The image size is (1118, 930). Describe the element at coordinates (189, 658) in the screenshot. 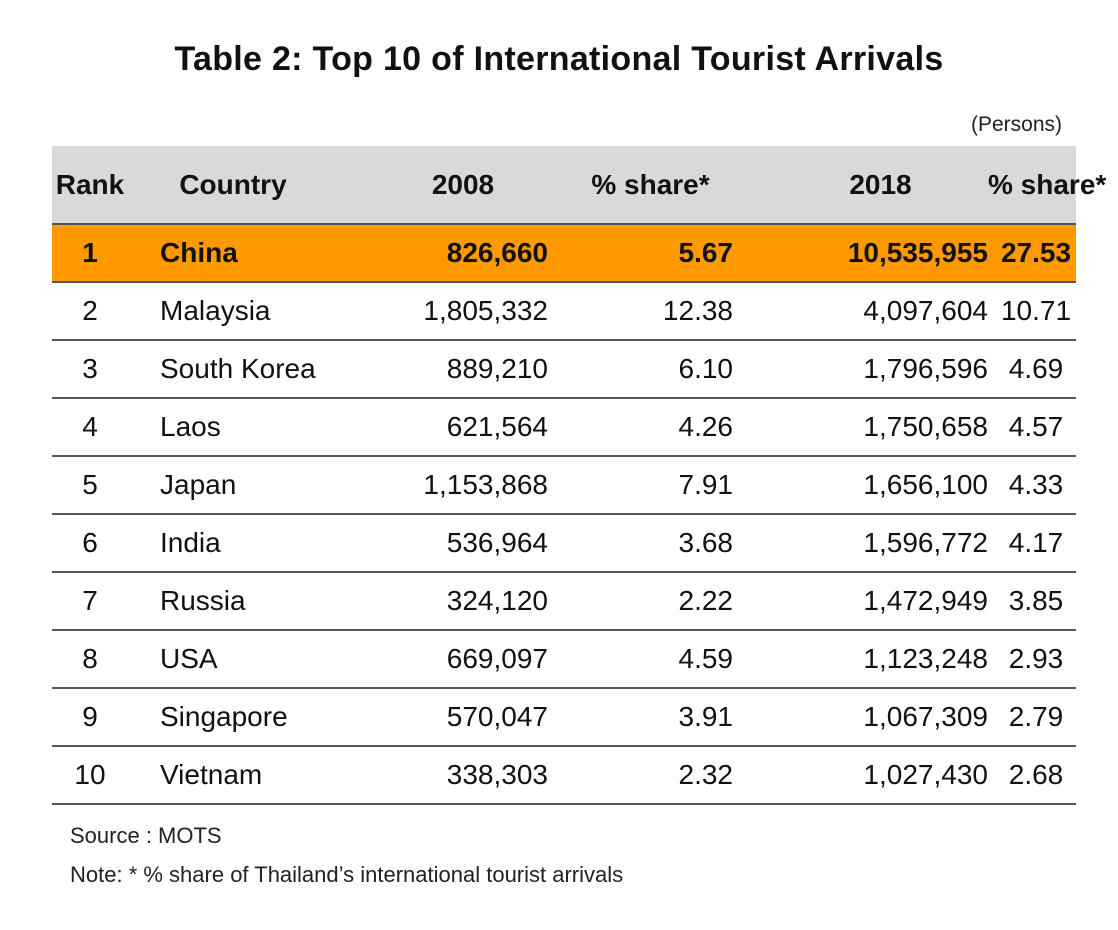

I see `cell-country: USA` at that location.